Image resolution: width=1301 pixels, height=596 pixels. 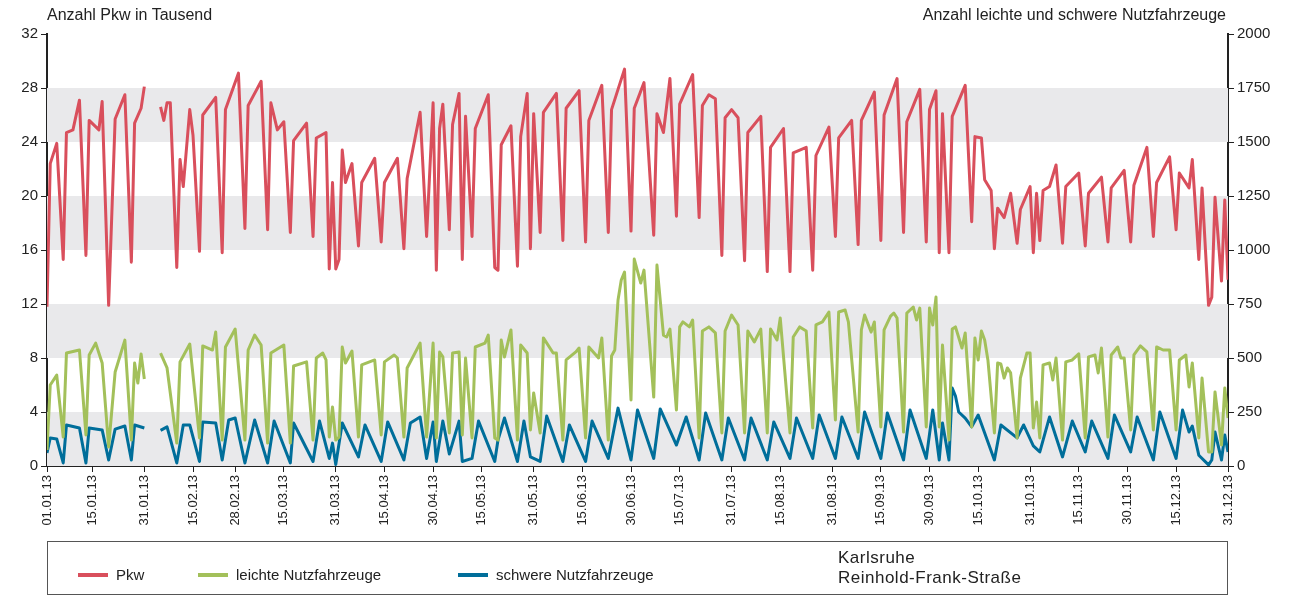 What do you see at coordinates (1254, 249) in the screenshot?
I see `y2-tick-label: 1000` at bounding box center [1254, 249].